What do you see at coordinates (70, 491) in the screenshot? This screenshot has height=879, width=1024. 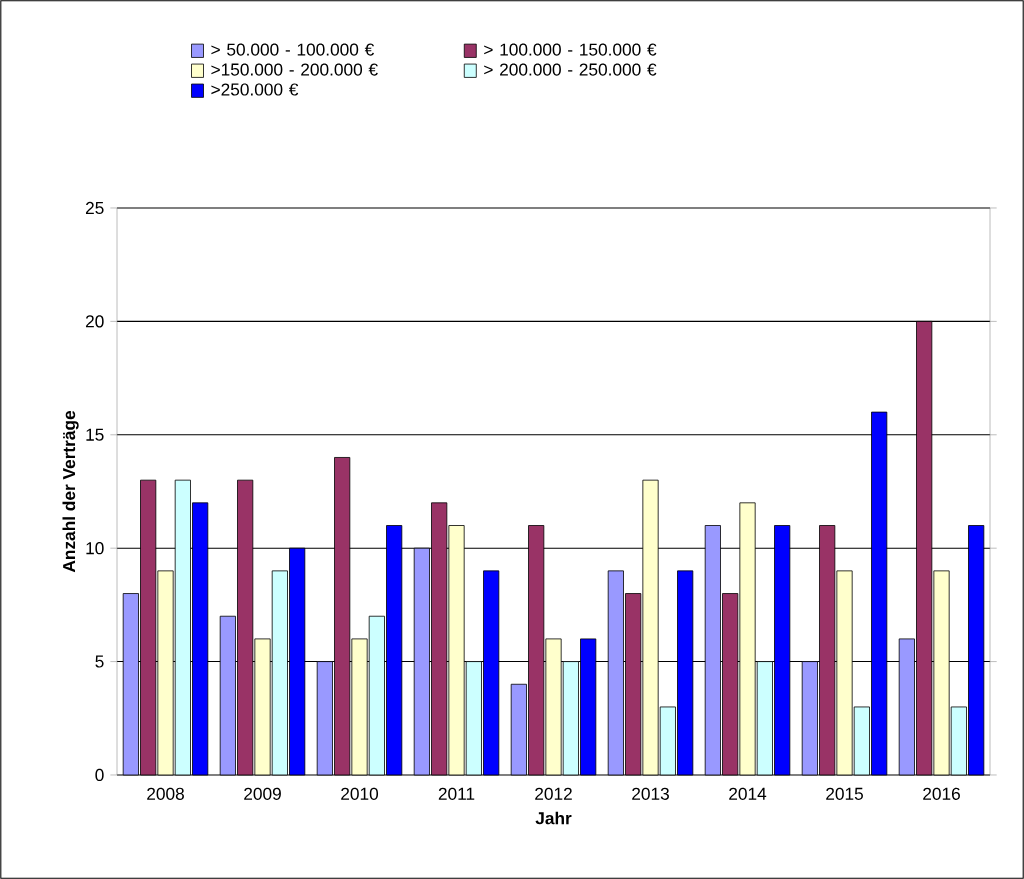 I see `y-axis-title: Anzahl der Verträge` at bounding box center [70, 491].